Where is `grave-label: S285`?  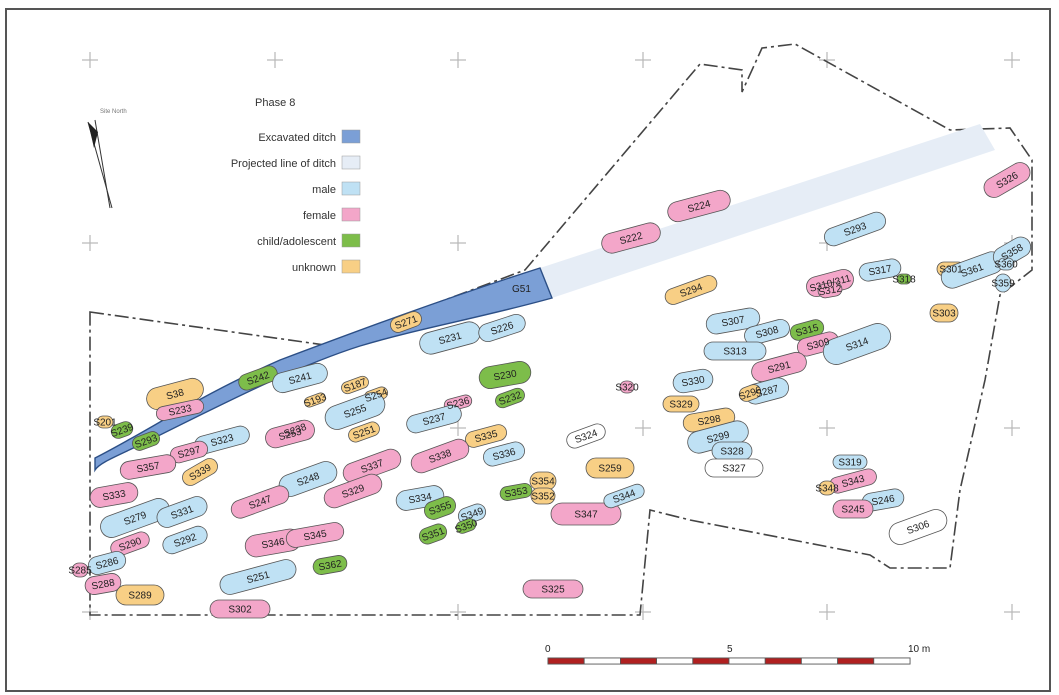 grave-label: S285 is located at coordinates (80, 571).